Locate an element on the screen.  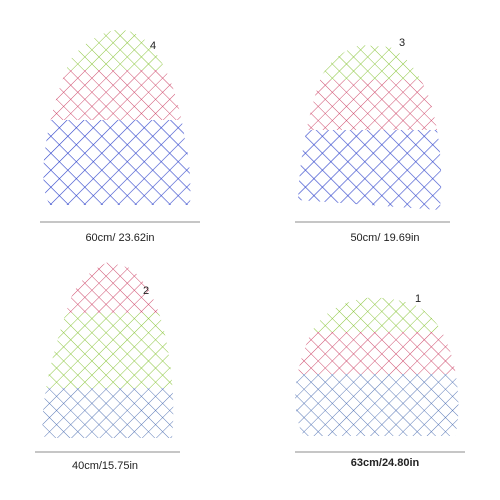
net-number: 4 is located at coordinates (153, 46).